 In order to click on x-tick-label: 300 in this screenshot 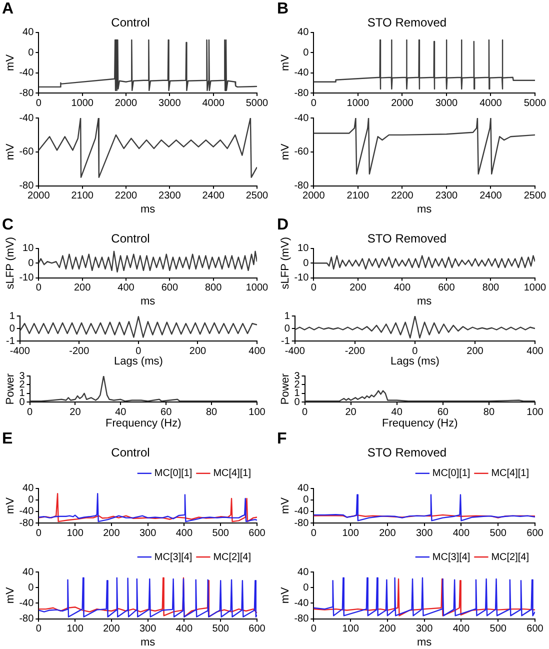, I will do `click(148, 533)`.